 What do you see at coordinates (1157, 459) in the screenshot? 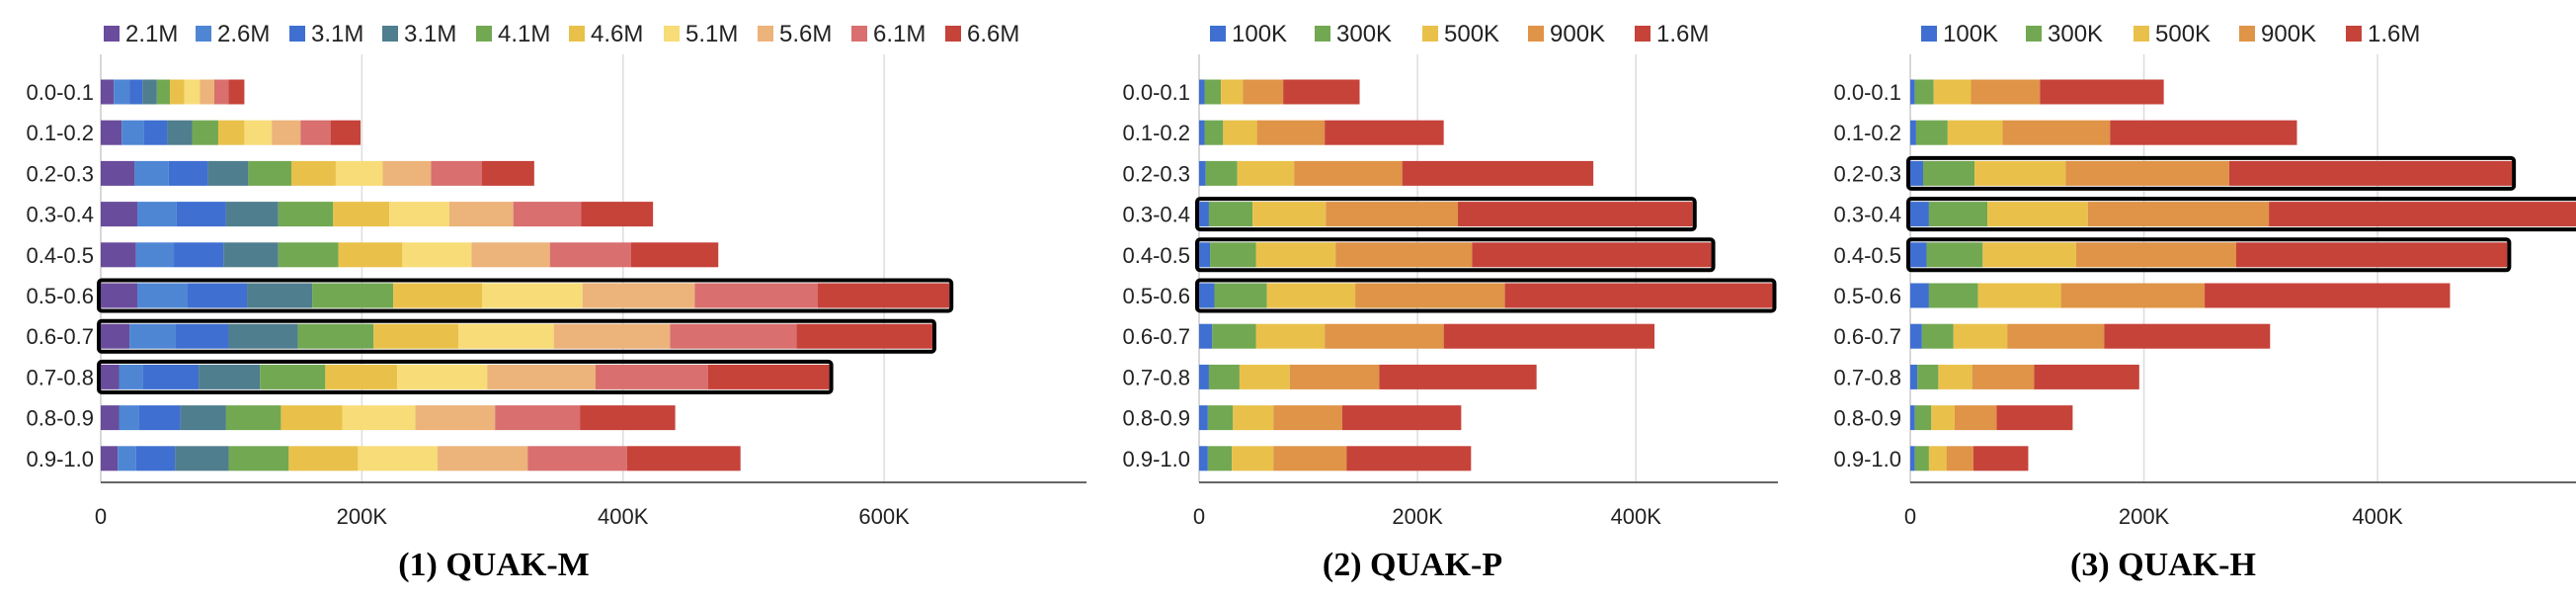
I see `y-tick-label: 0.9-1.0` at bounding box center [1157, 459].